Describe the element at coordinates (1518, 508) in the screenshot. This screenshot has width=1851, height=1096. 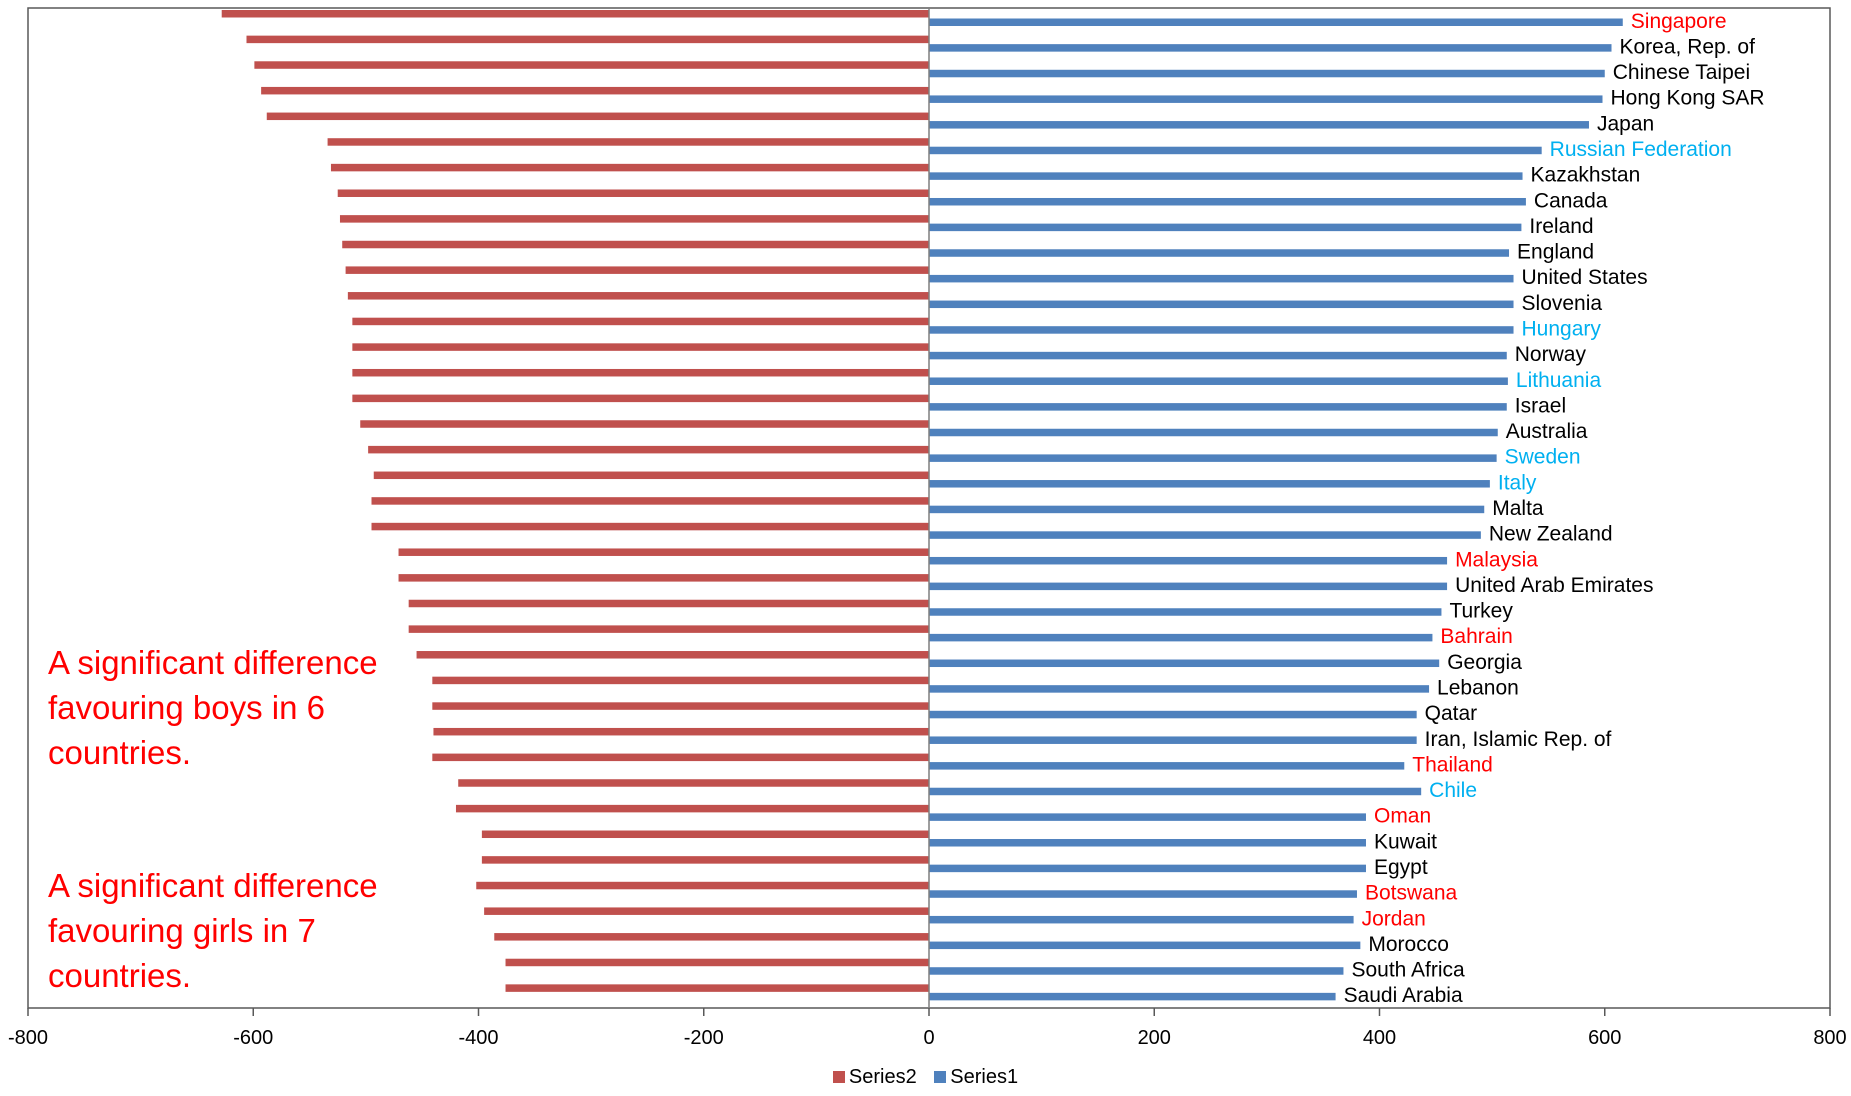
I see `country-label: Malta` at that location.